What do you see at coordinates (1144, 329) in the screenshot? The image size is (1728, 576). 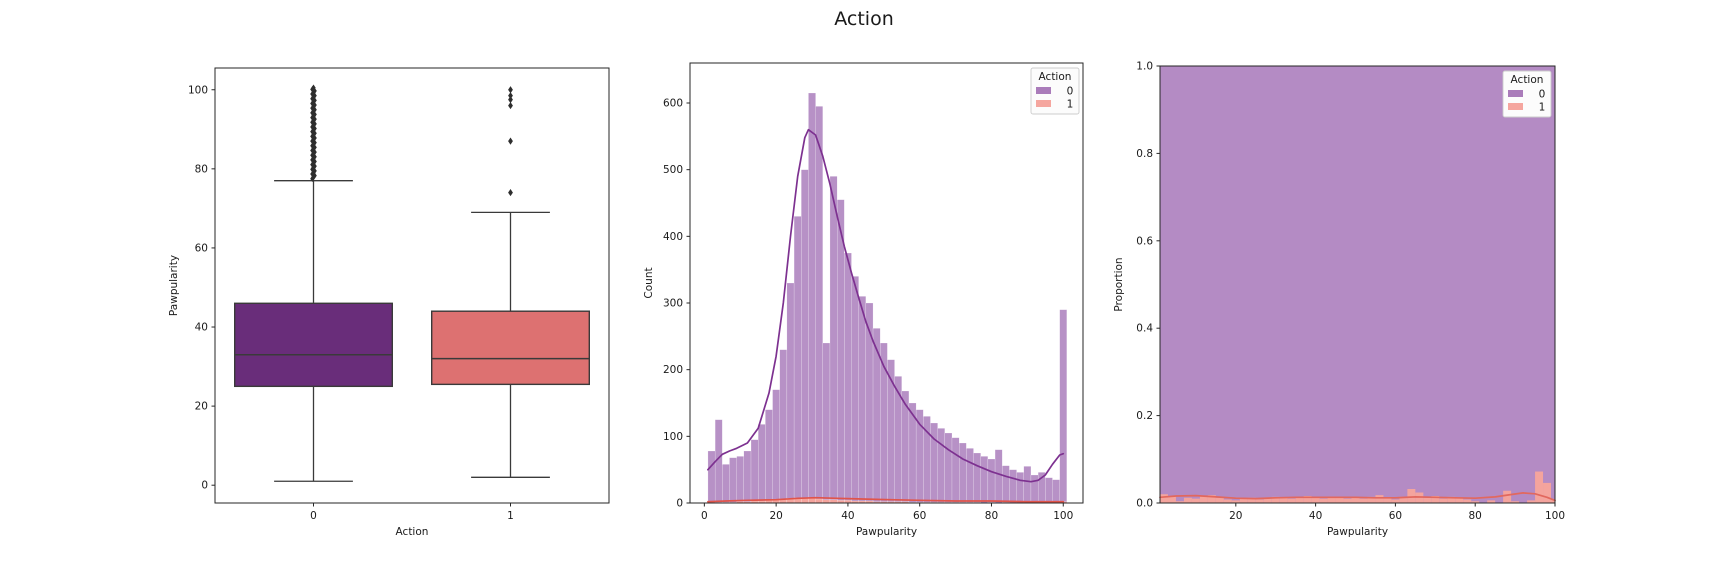 I see `y-tick-label: 0.4` at bounding box center [1144, 329].